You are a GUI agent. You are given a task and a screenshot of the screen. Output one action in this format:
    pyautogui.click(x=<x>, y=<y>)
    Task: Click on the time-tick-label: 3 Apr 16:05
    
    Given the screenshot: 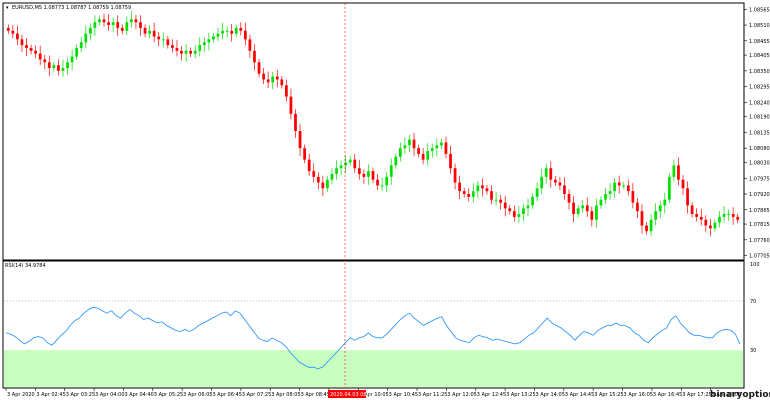 What is the action you would take?
    pyautogui.click(x=638, y=395)
    